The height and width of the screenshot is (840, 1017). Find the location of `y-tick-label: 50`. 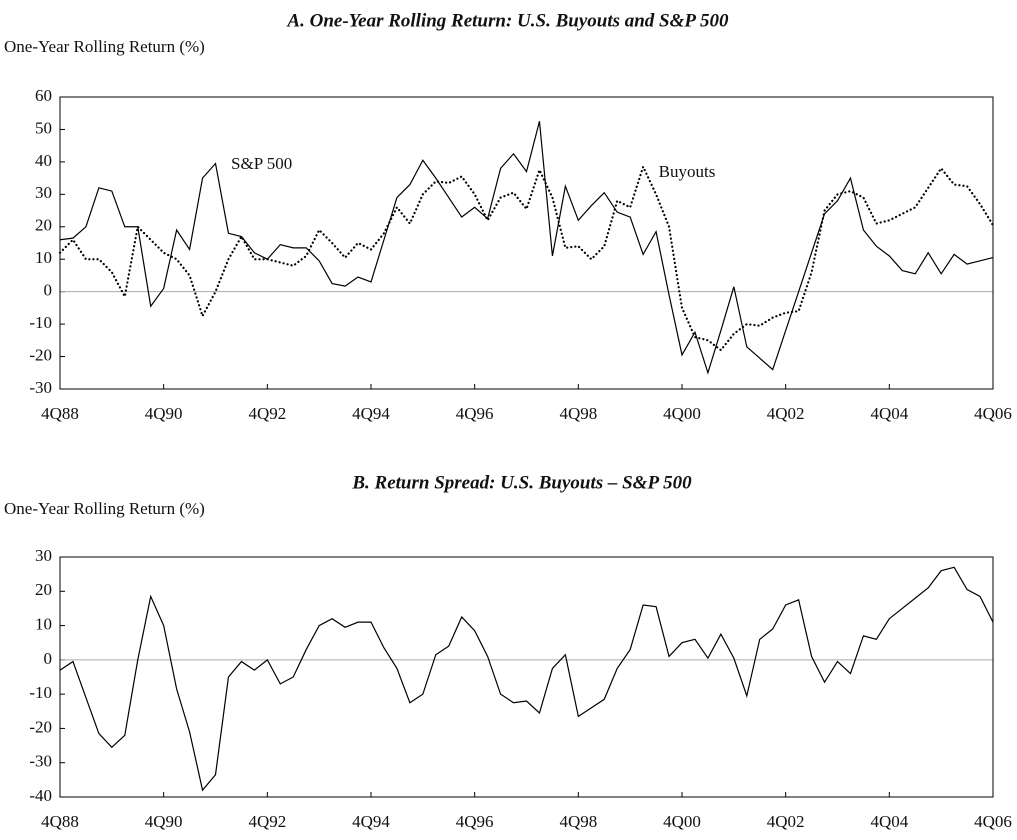

y-tick-label: 50 is located at coordinates (43, 127).